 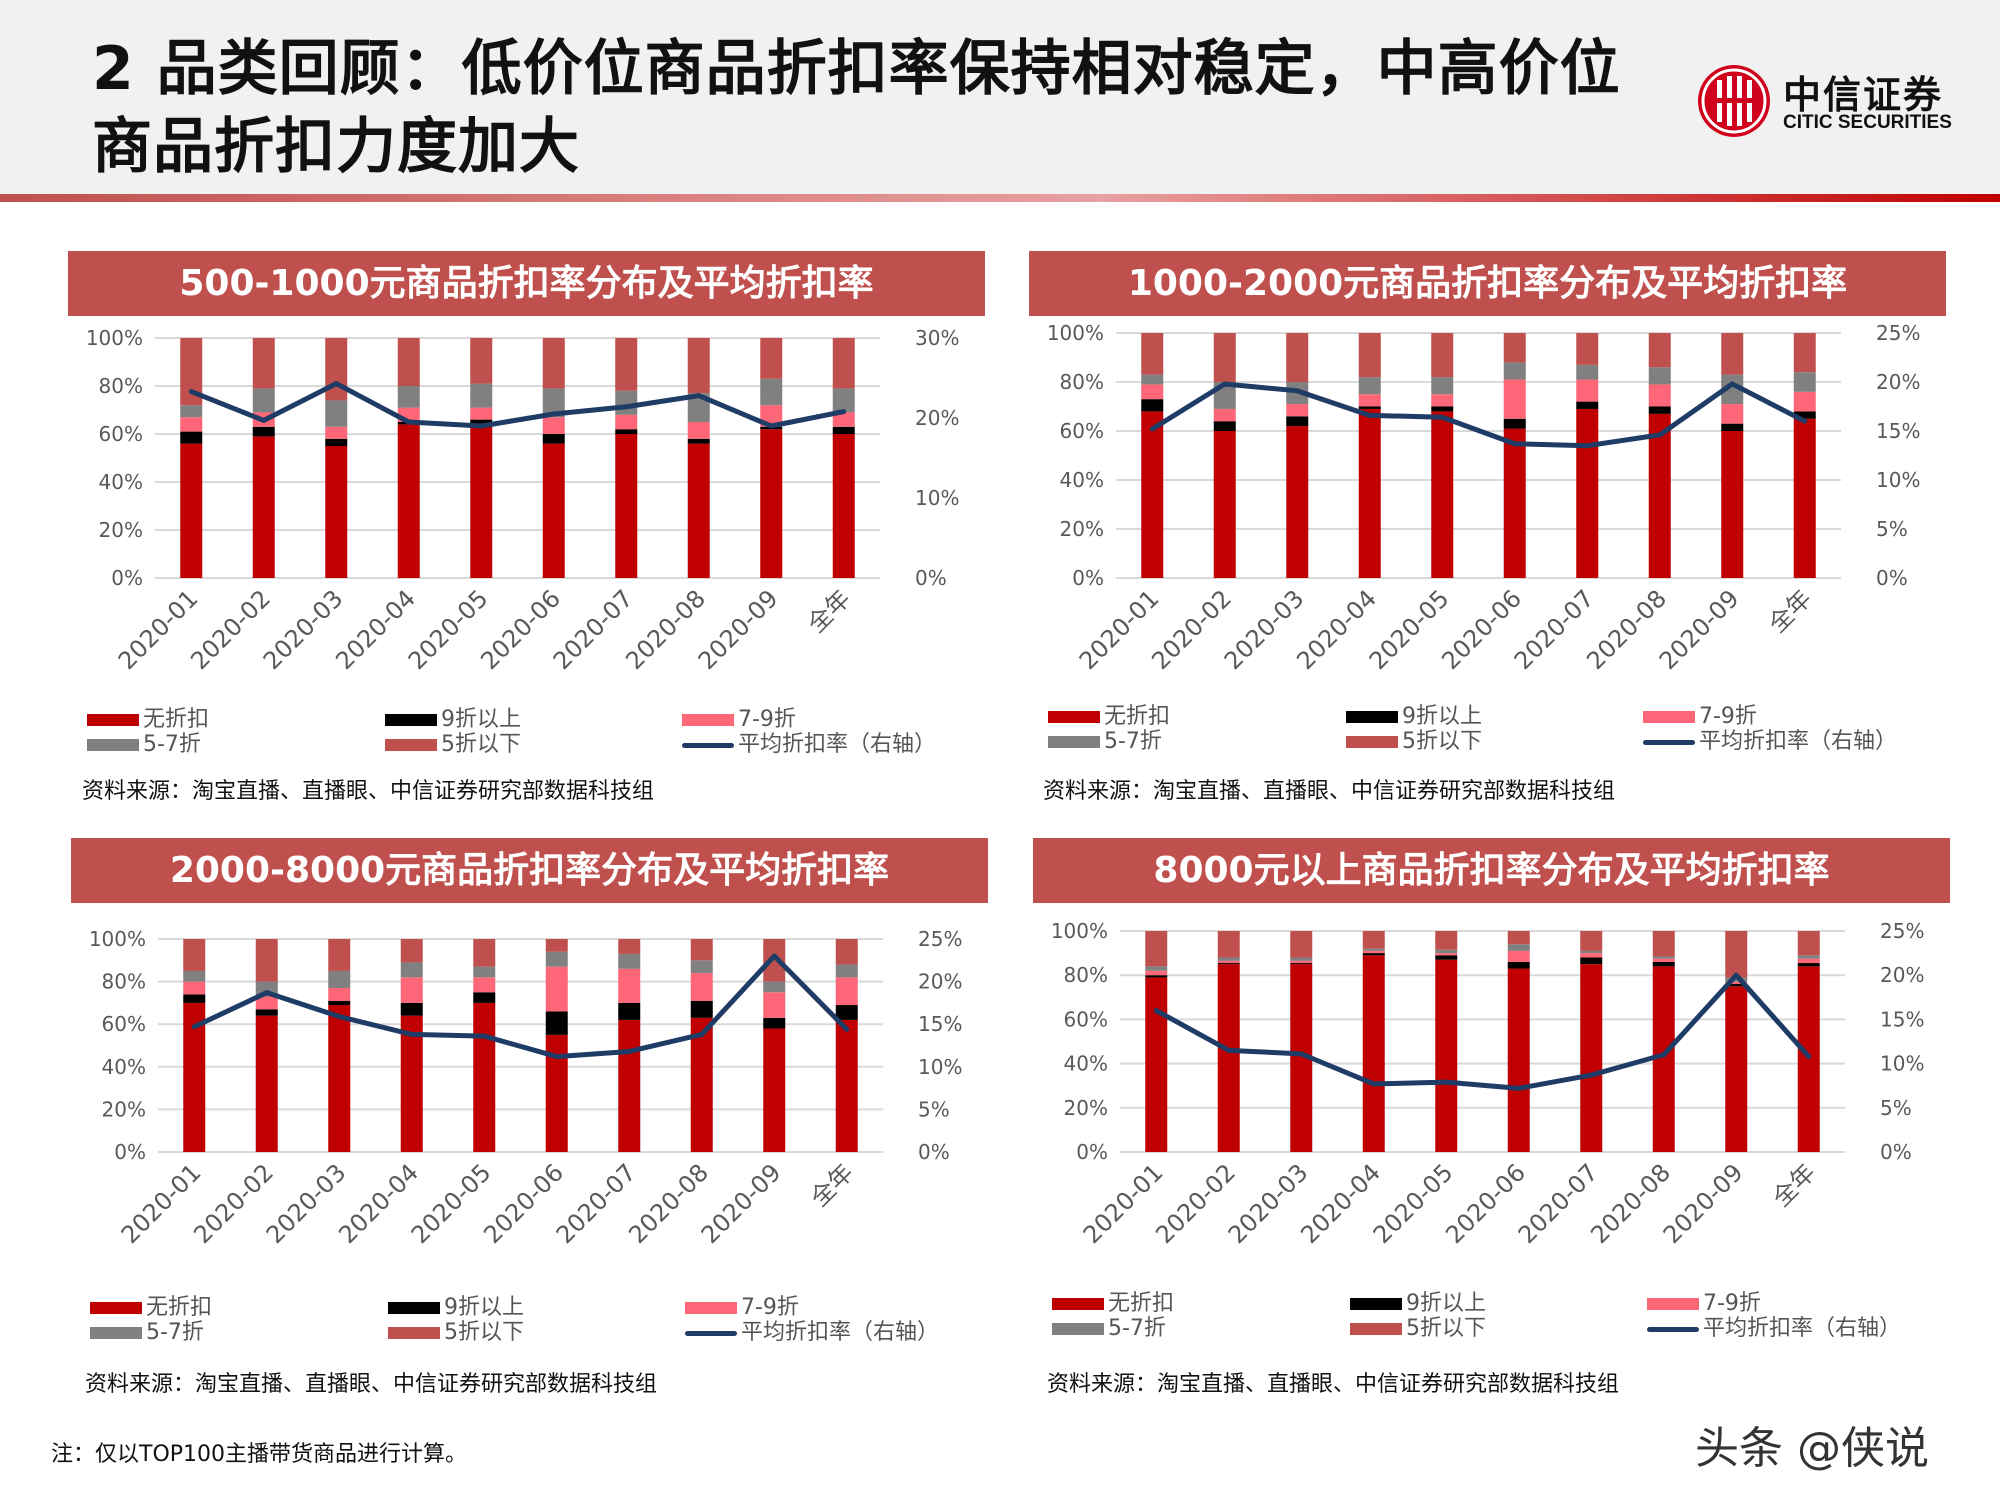 What do you see at coordinates (940, 1024) in the screenshot?
I see `y2-tick-label: 15%` at bounding box center [940, 1024].